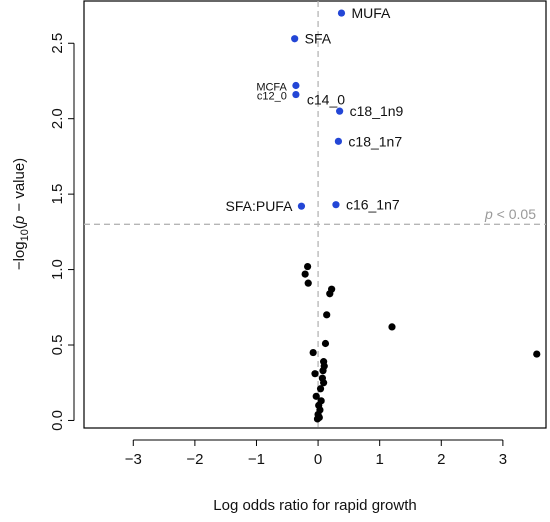 Image resolution: width=550 pixels, height=522 pixels. What do you see at coordinates (441, 459) in the screenshot?
I see `x-tick-label: 2` at bounding box center [441, 459].